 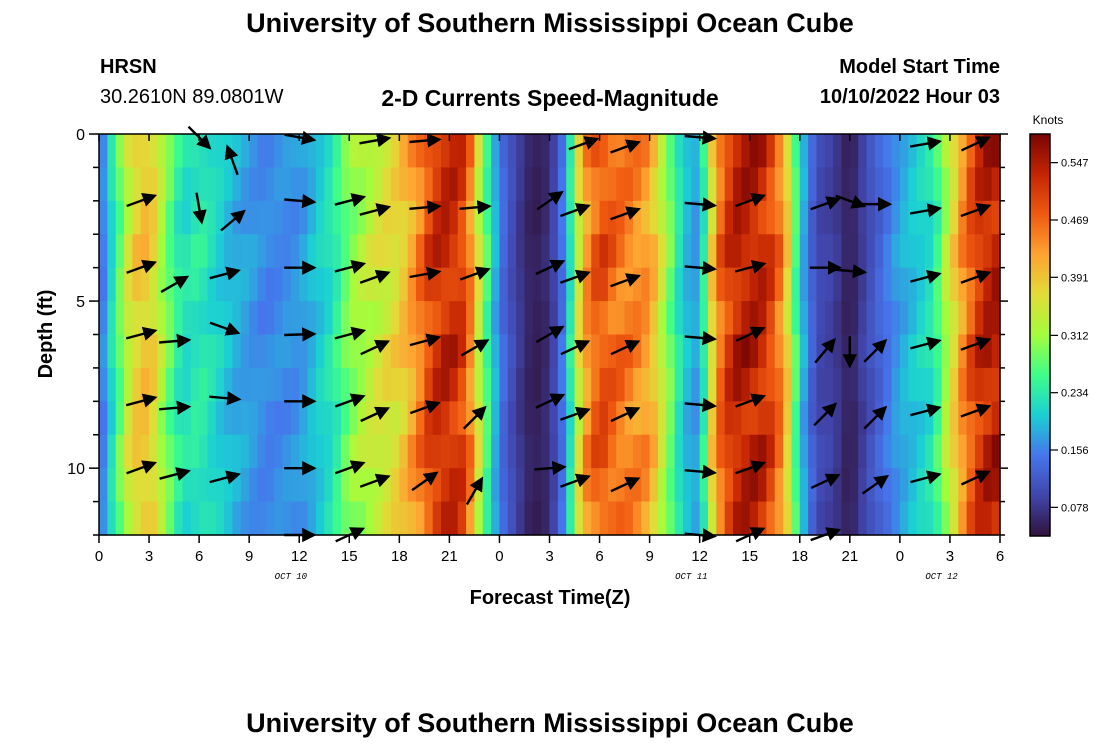 What do you see at coordinates (549, 556) in the screenshot?
I see `x-tick-label: 3` at bounding box center [549, 556].